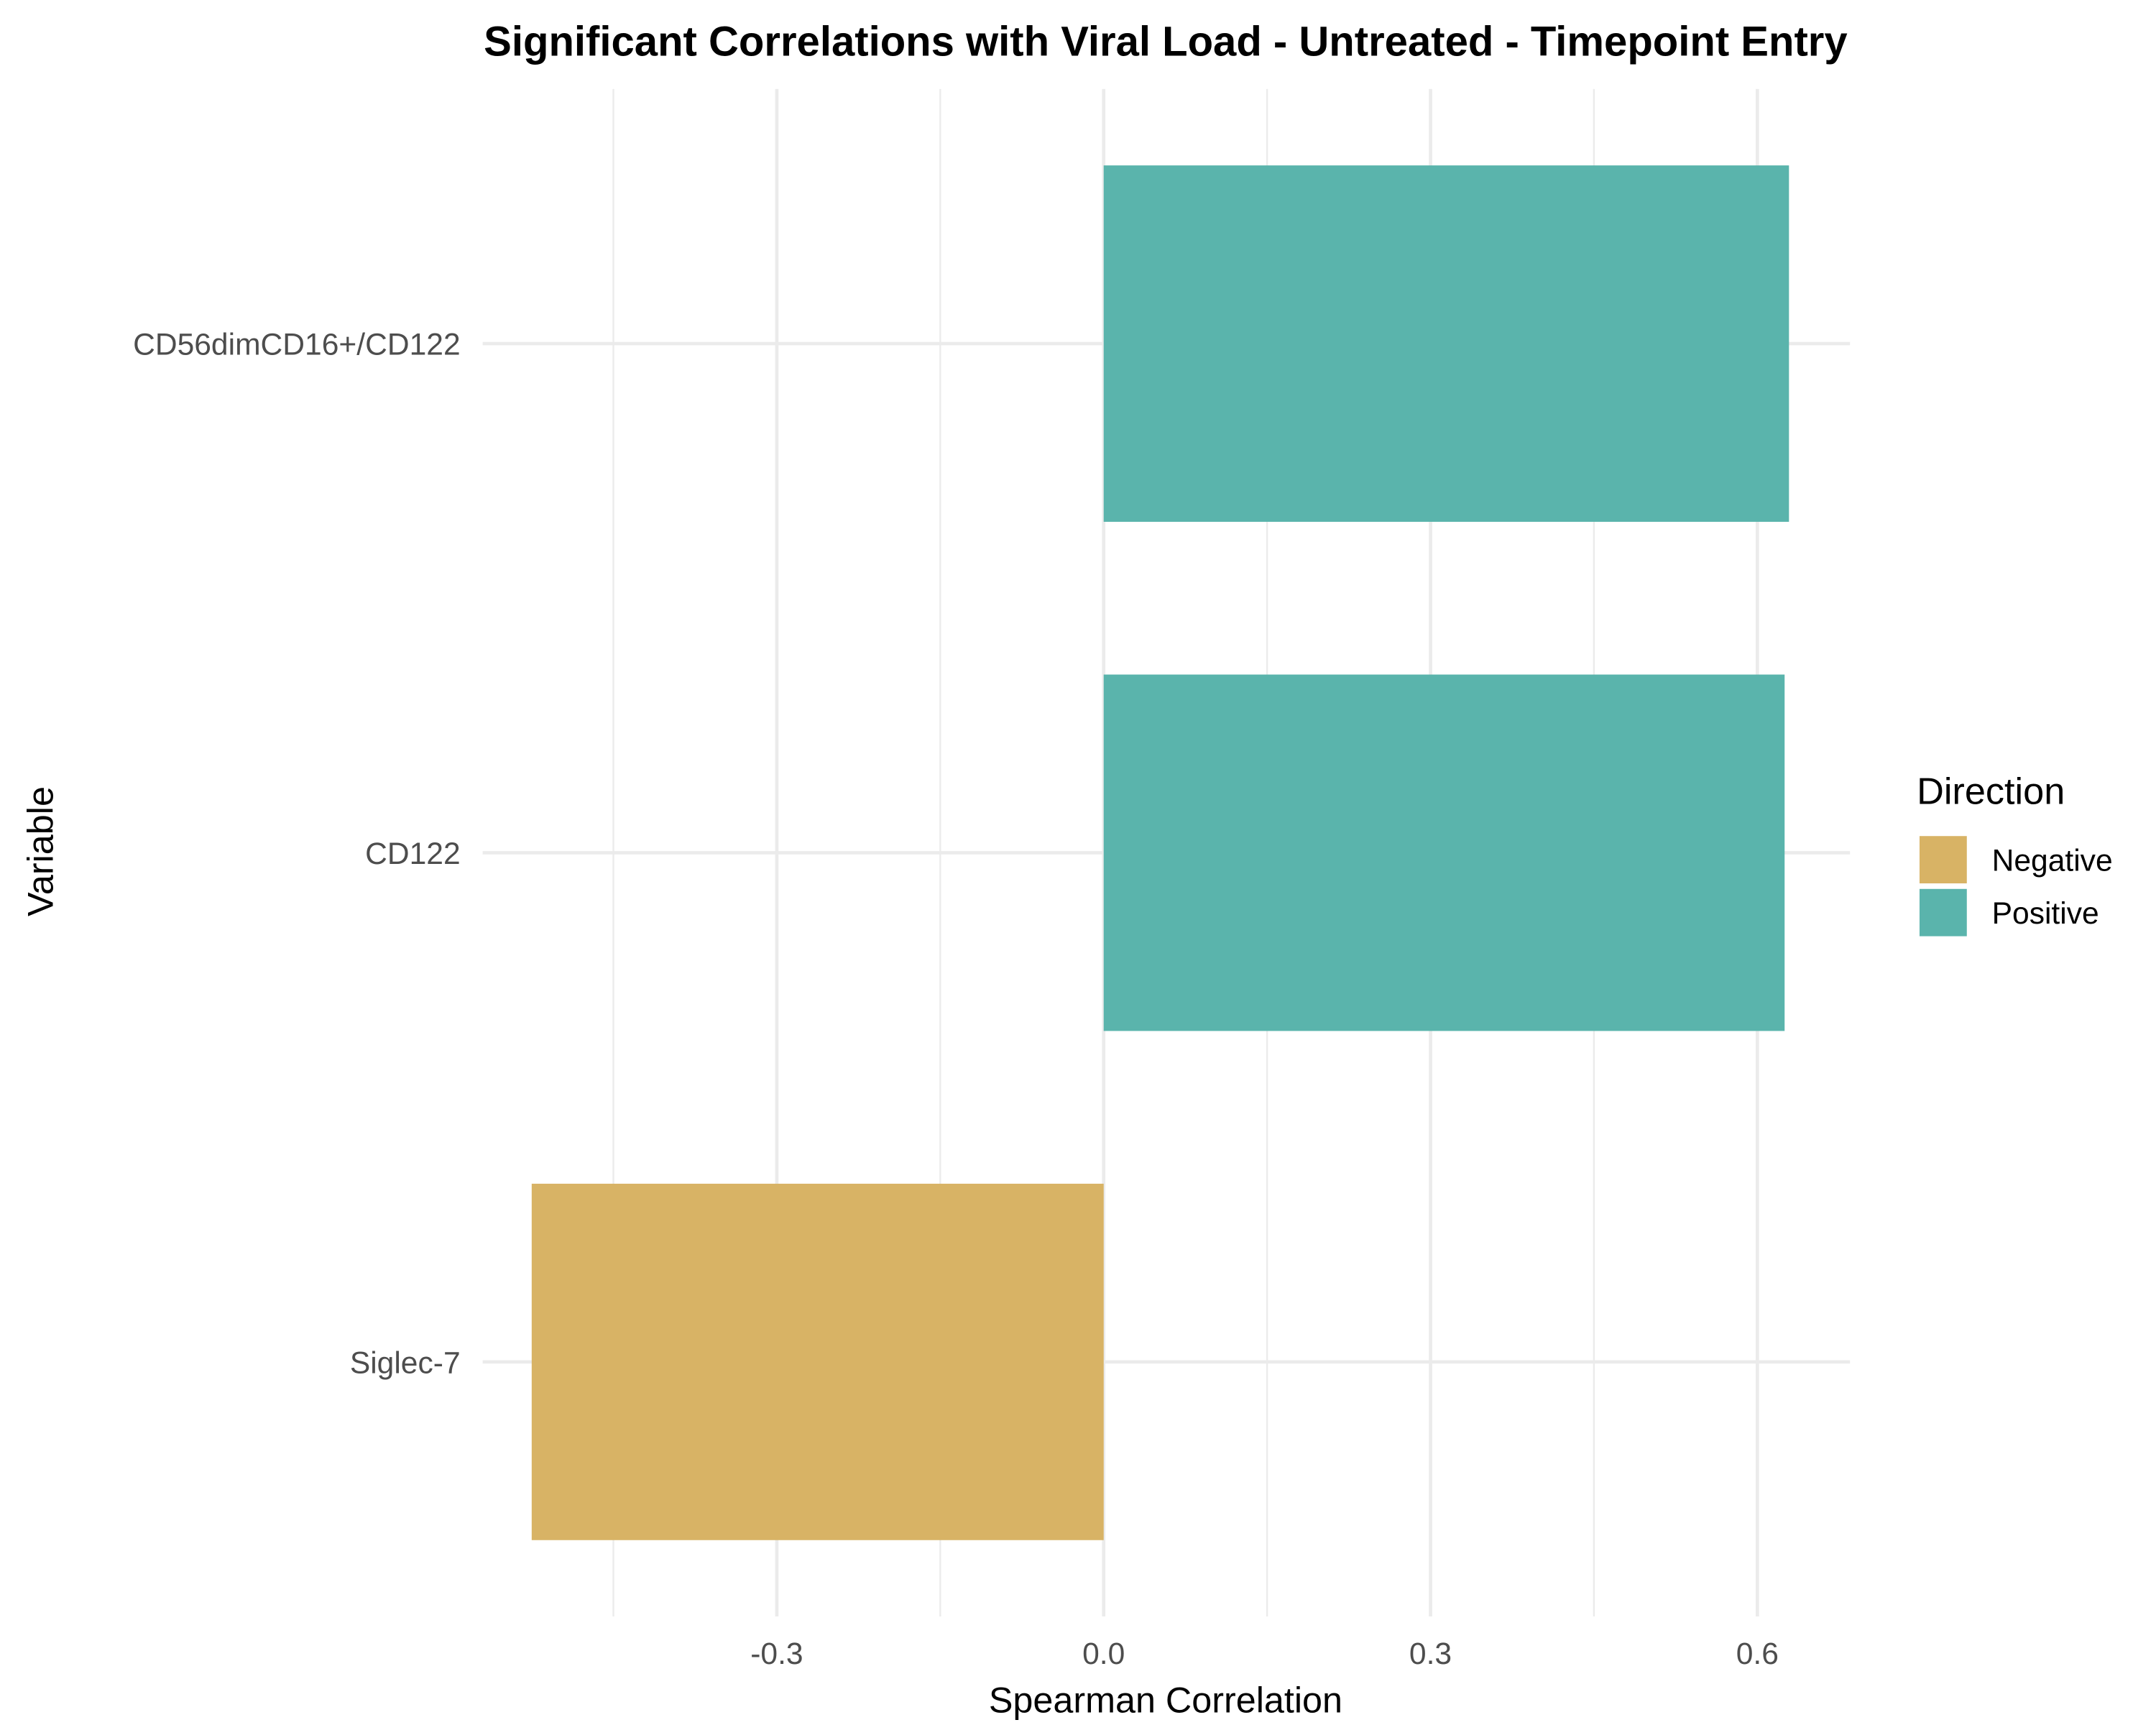  Describe the element at coordinates (1166, 1700) in the screenshot. I see `x-axis-title: Spearman Correlation` at that location.